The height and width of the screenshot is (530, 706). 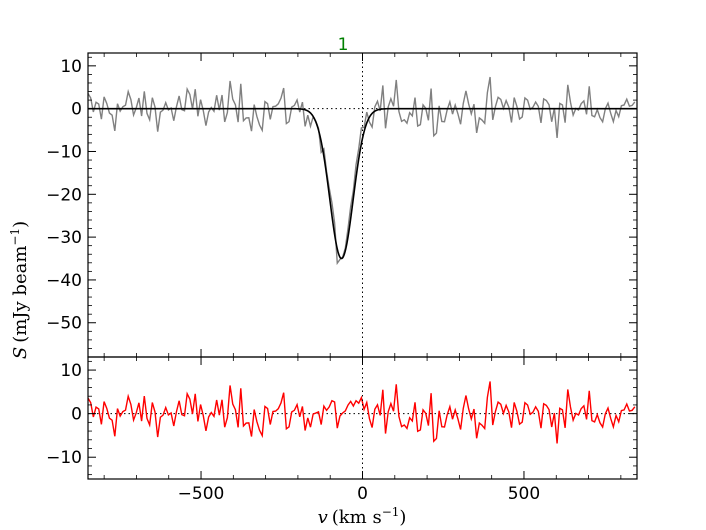 I want to click on x-tick-label: 500, so click(x=524, y=494).